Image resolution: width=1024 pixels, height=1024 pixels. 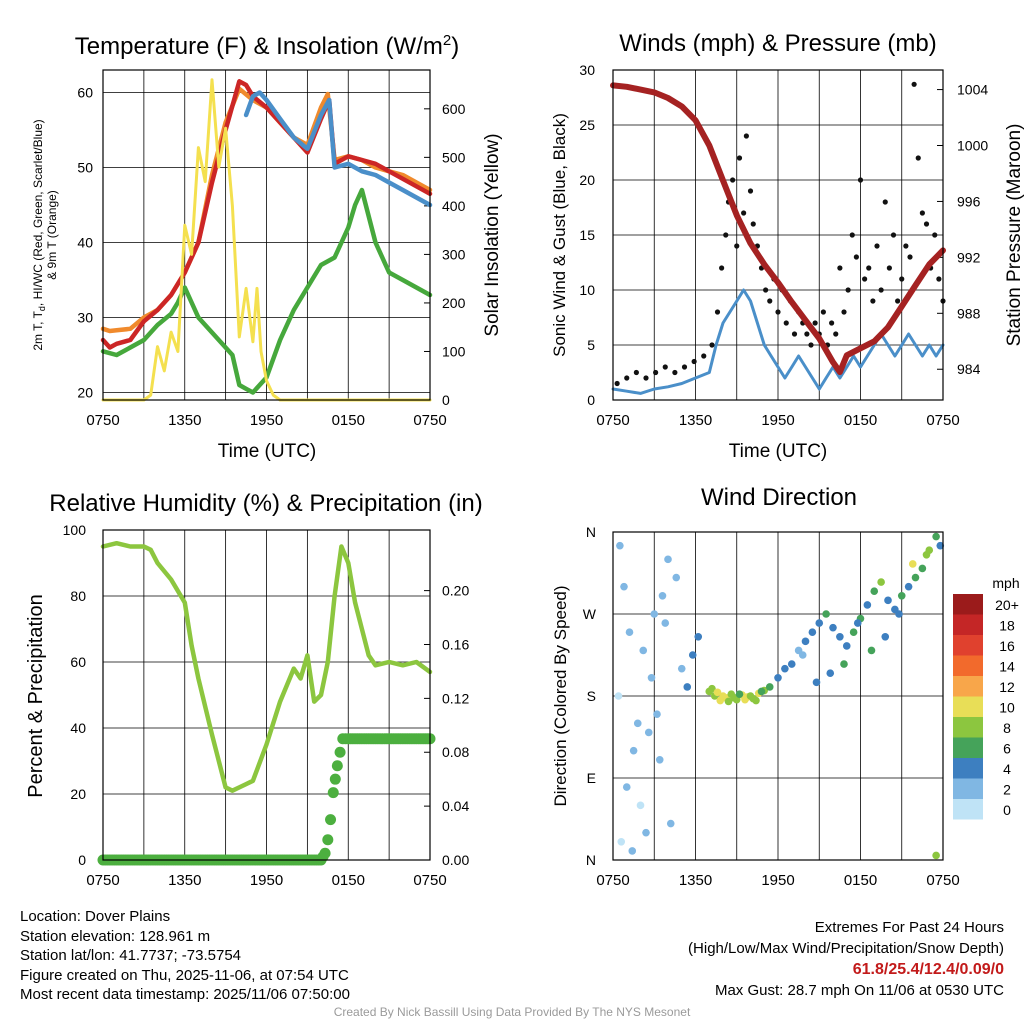 I want to click on winds-y-tick-label: 15, so click(x=587, y=235).